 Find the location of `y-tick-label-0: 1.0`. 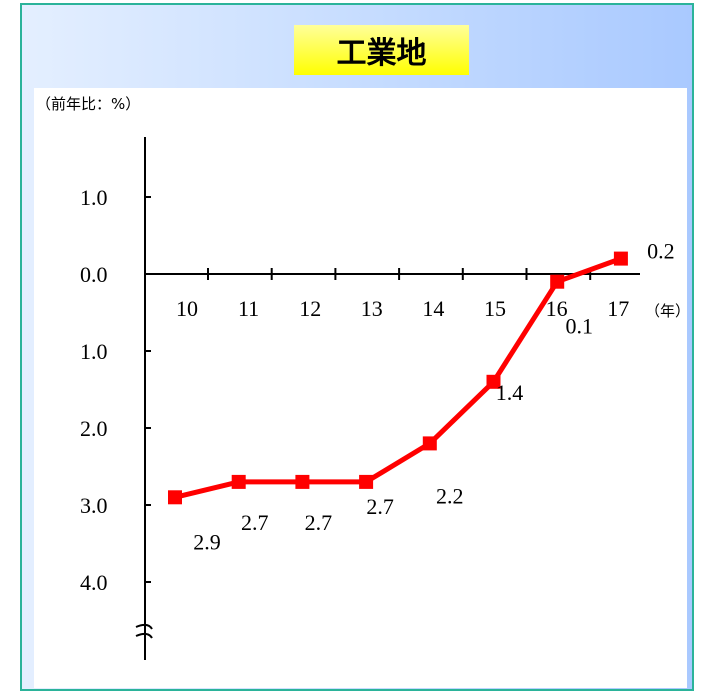

y-tick-label-0: 1.0 is located at coordinates (94, 197).